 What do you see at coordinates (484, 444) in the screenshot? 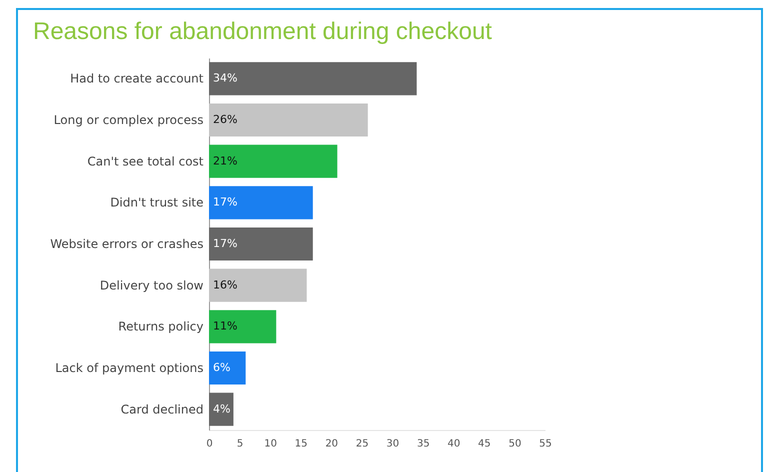
I see `x-tick-label: 45` at bounding box center [484, 444].